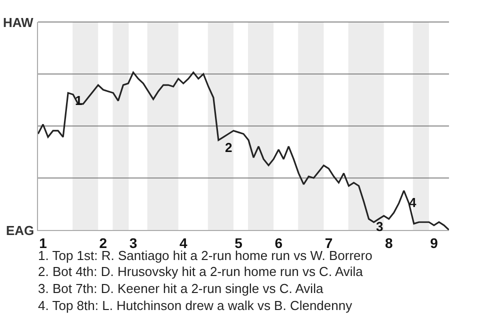  I want to click on annotation: 4, so click(413, 202).